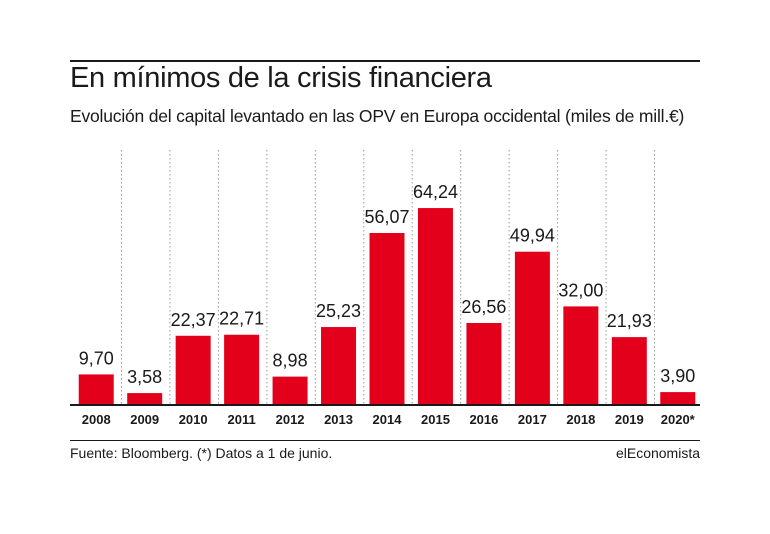  What do you see at coordinates (338, 419) in the screenshot?
I see `category-label: 2013` at bounding box center [338, 419].